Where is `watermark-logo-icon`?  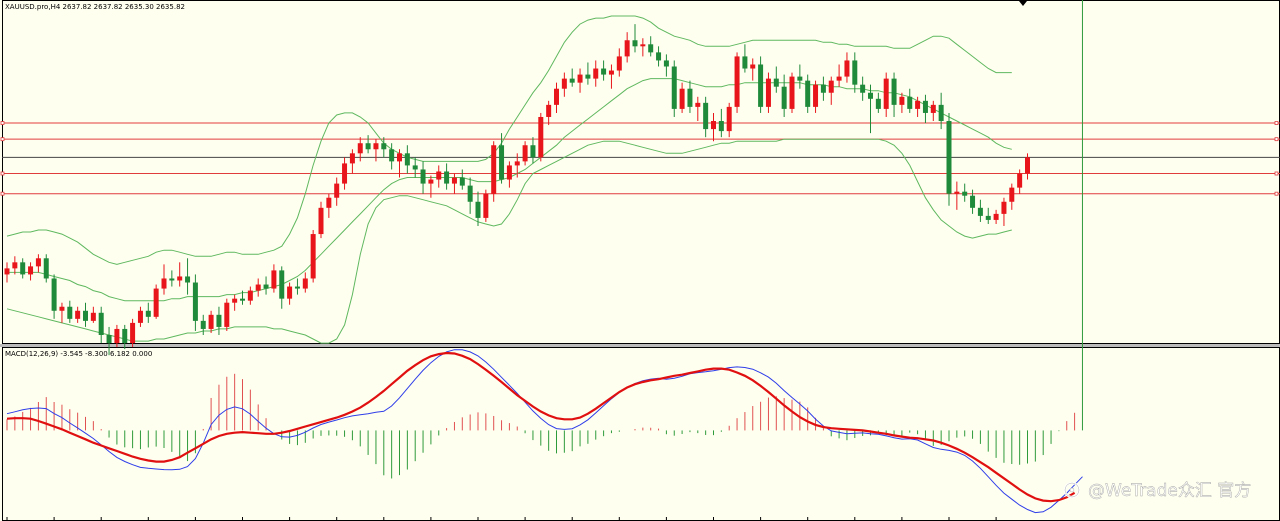
watermark-logo-icon is located at coordinates (1072, 490).